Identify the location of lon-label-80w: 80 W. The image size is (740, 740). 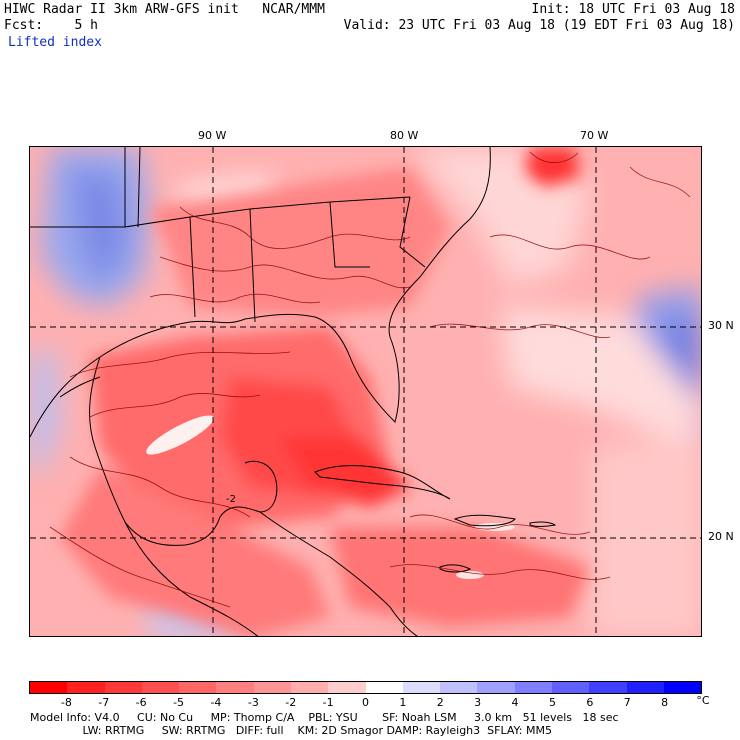
(404, 135).